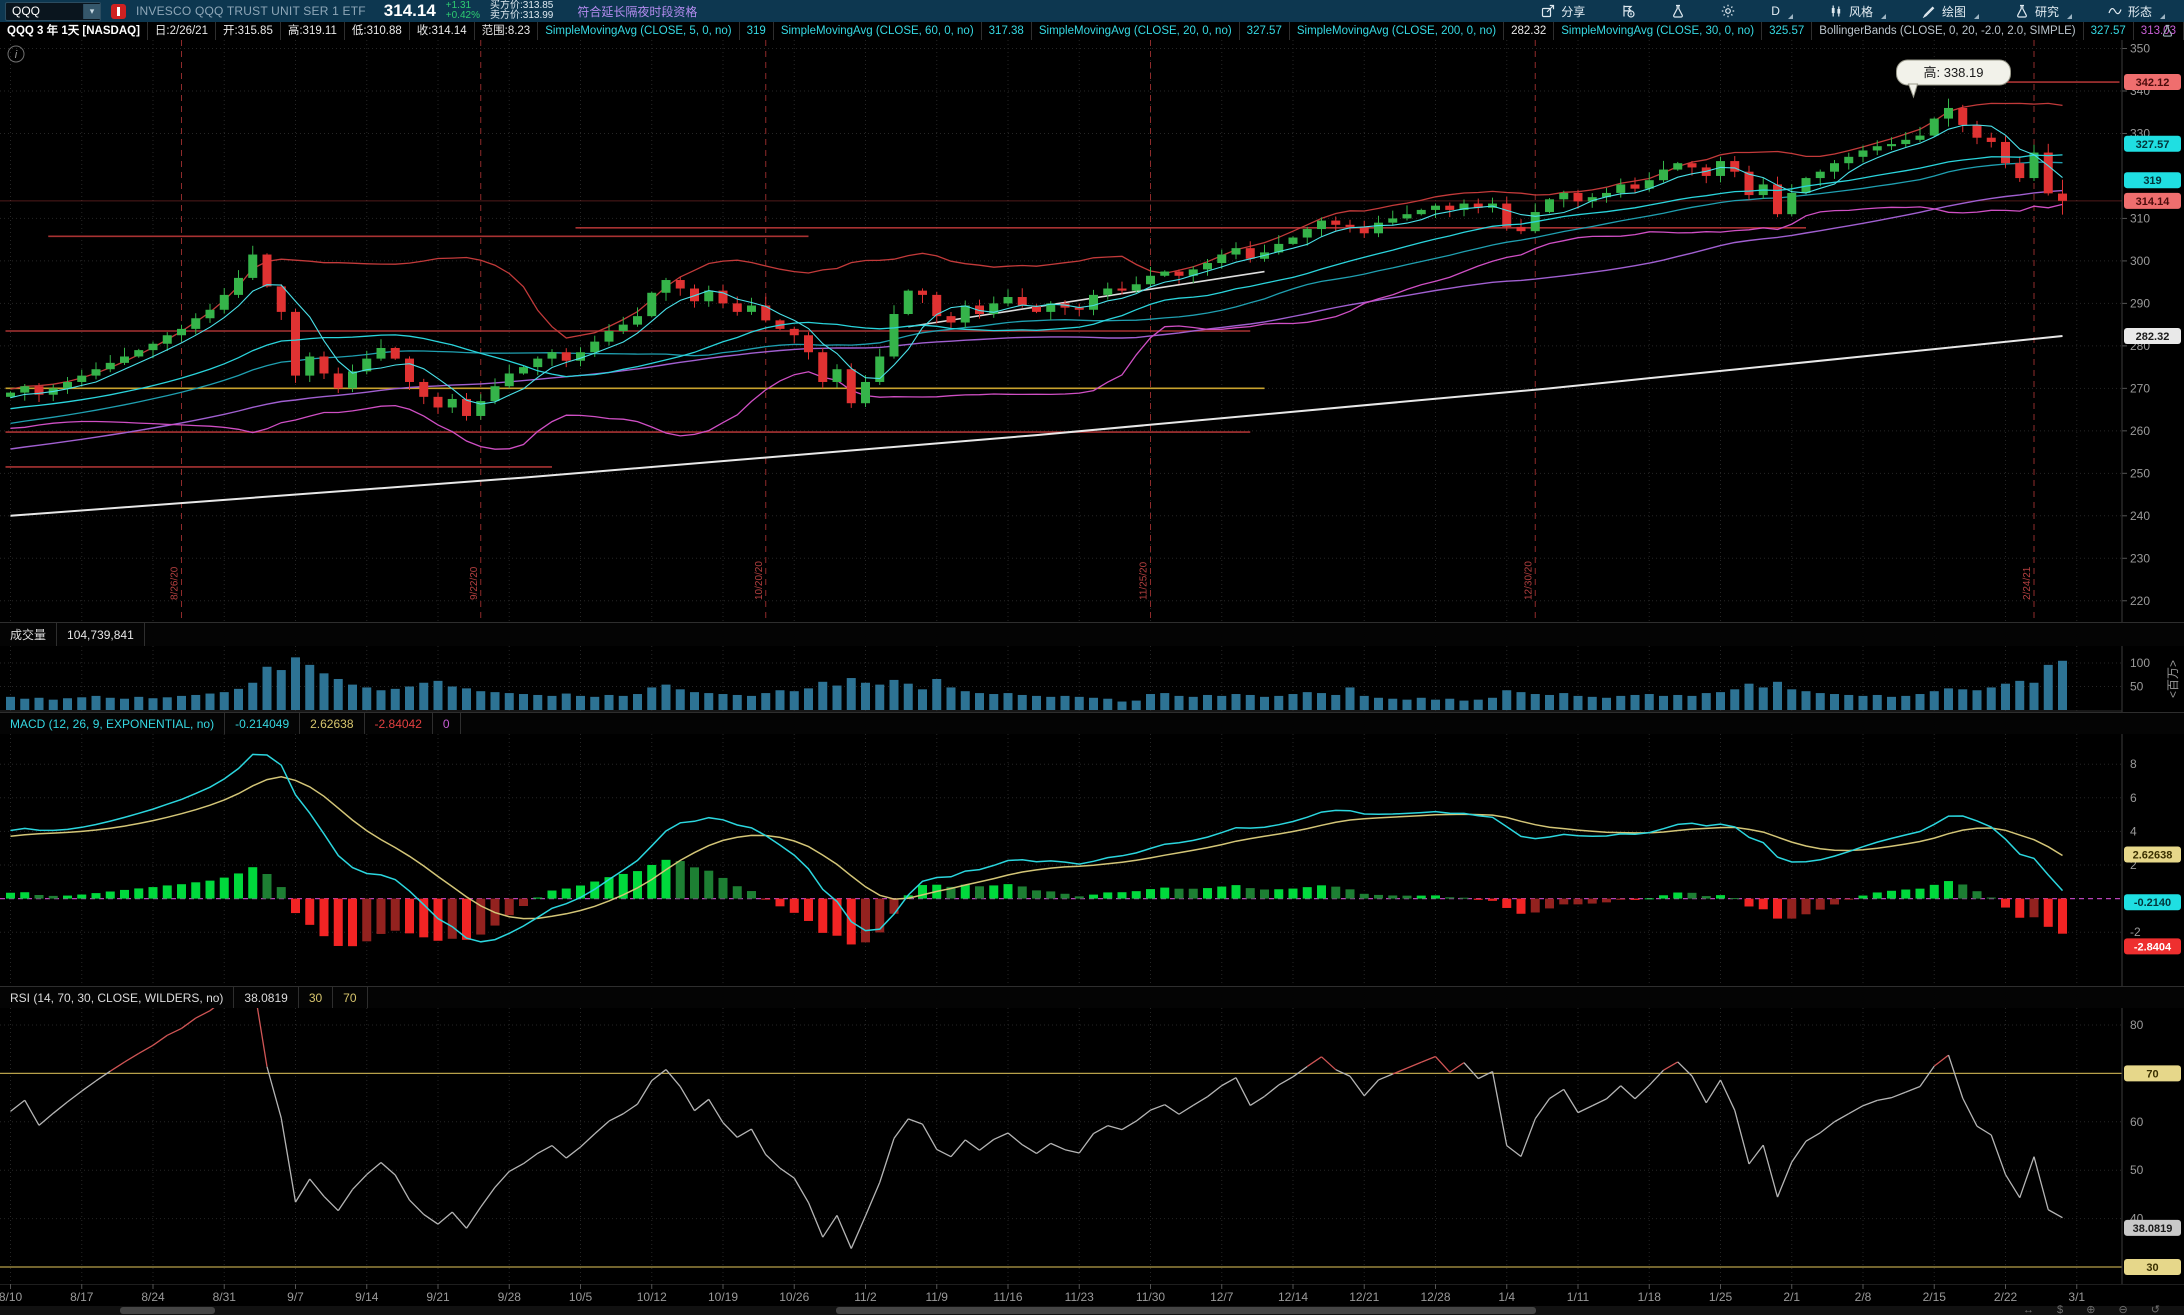 This screenshot has width=2184, height=1315. What do you see at coordinates (639, 31) in the screenshot?
I see `study-bar-cell: SimpleMovingAvg (CLOSE, 5, 0, no)` at bounding box center [639, 31].